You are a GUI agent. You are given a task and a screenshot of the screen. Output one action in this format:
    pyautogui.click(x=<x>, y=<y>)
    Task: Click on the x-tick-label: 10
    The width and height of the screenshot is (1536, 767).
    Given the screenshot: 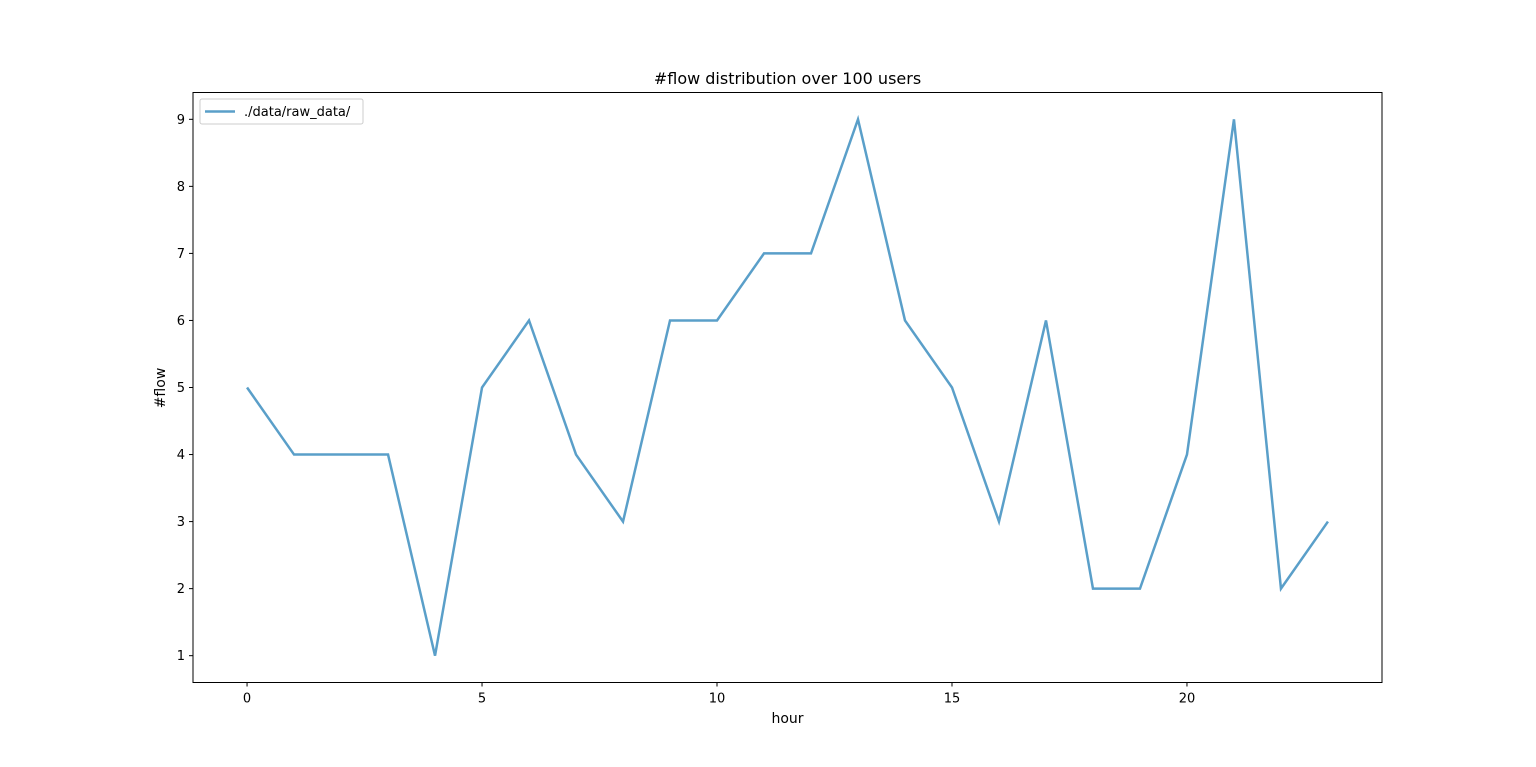 What is the action you would take?
    pyautogui.click(x=717, y=699)
    